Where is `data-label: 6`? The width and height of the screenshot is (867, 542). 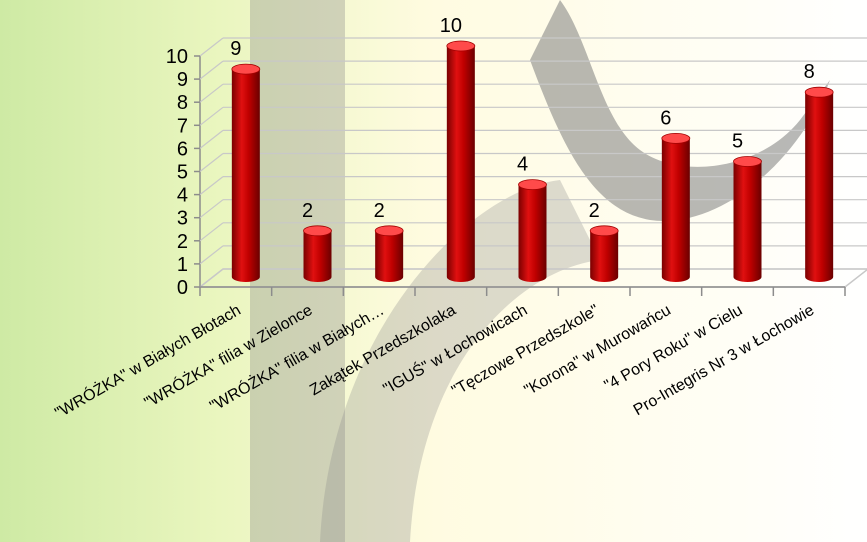 data-label: 6 is located at coordinates (665, 118).